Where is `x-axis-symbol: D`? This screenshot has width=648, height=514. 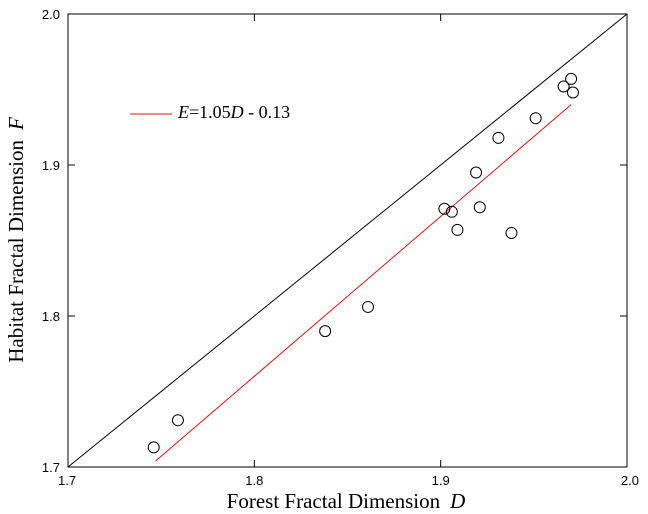 x-axis-symbol: D is located at coordinates (457, 501).